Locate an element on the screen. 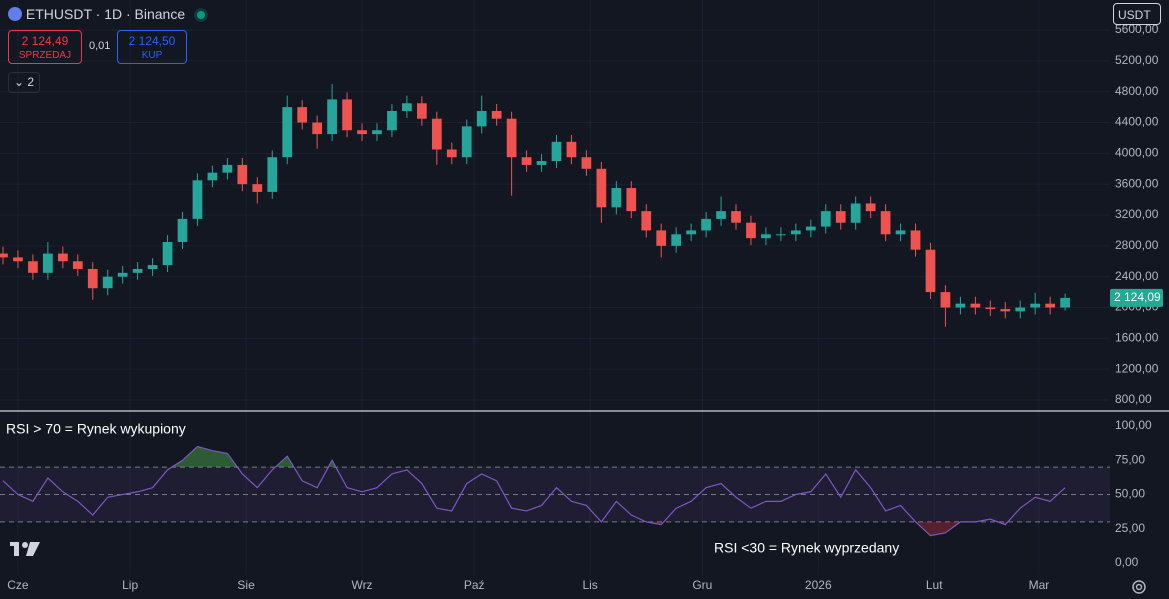  y-tick-label: 3600,00 is located at coordinates (1137, 183).